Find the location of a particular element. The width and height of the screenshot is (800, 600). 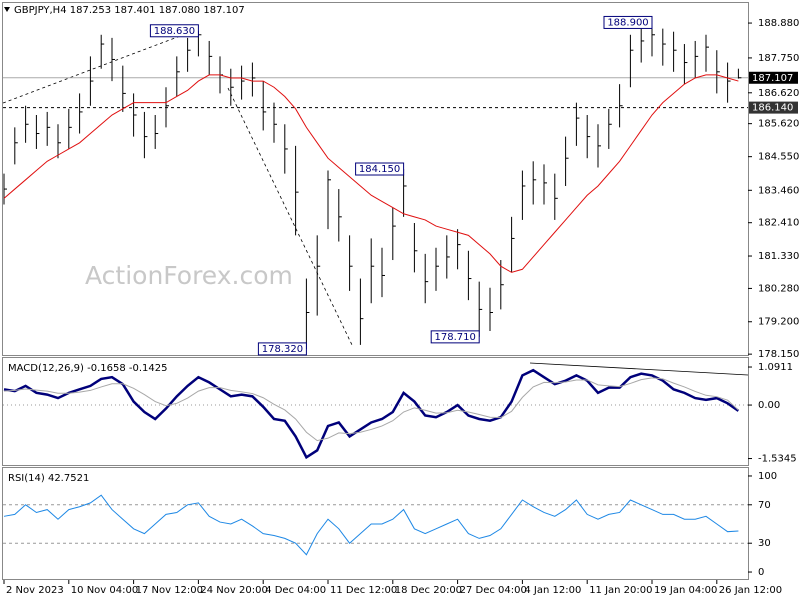

x-tick-label: 26 Jan 12:00 is located at coordinates (750, 590).